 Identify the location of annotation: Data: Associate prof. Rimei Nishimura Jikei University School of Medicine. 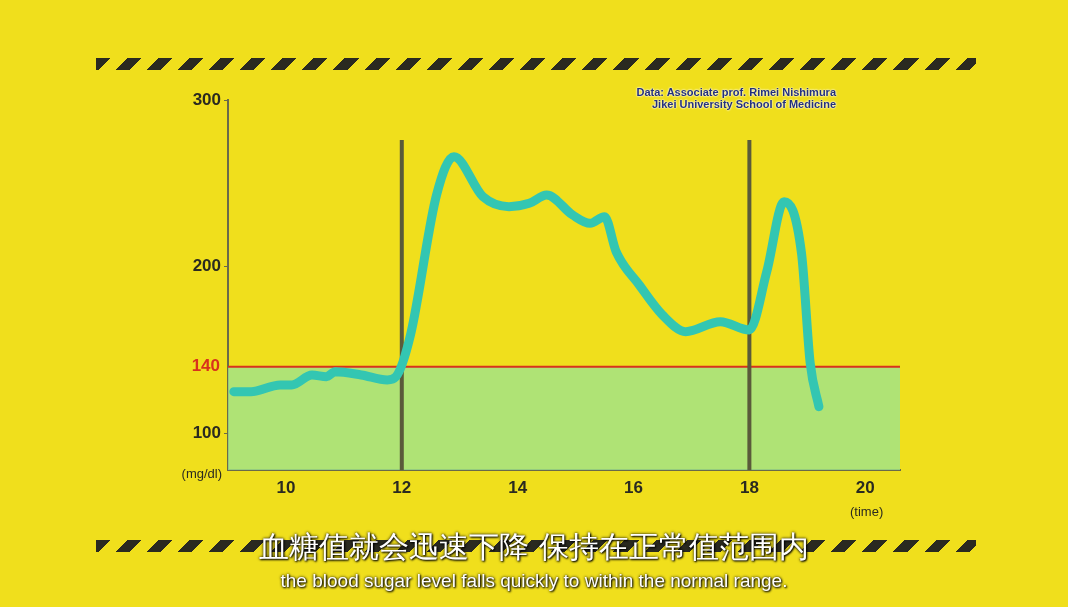
(736, 98).